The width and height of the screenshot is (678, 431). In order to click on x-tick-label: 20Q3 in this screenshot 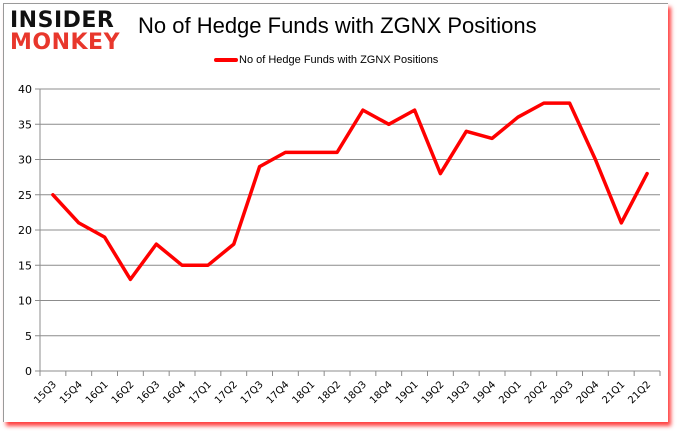, I will do `click(562, 392)`.